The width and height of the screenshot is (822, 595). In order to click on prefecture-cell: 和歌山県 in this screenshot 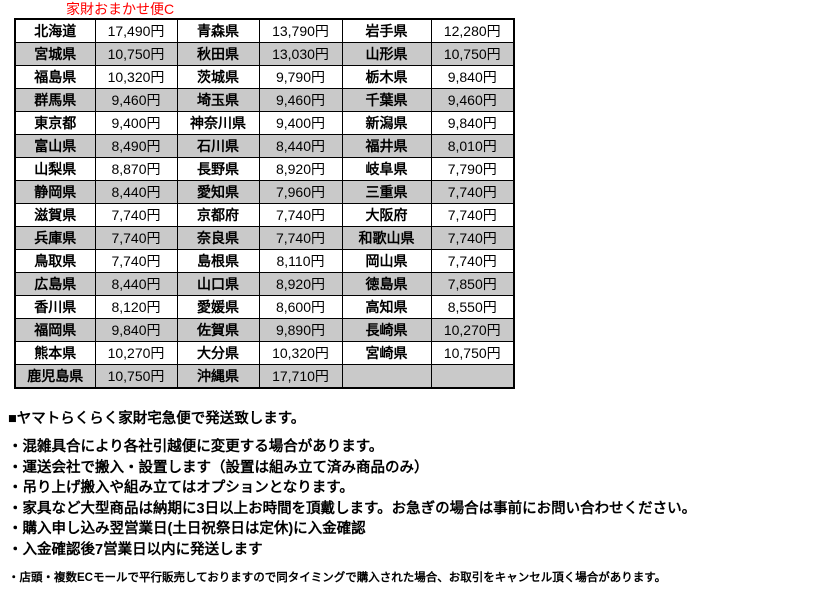, I will do `click(386, 238)`.